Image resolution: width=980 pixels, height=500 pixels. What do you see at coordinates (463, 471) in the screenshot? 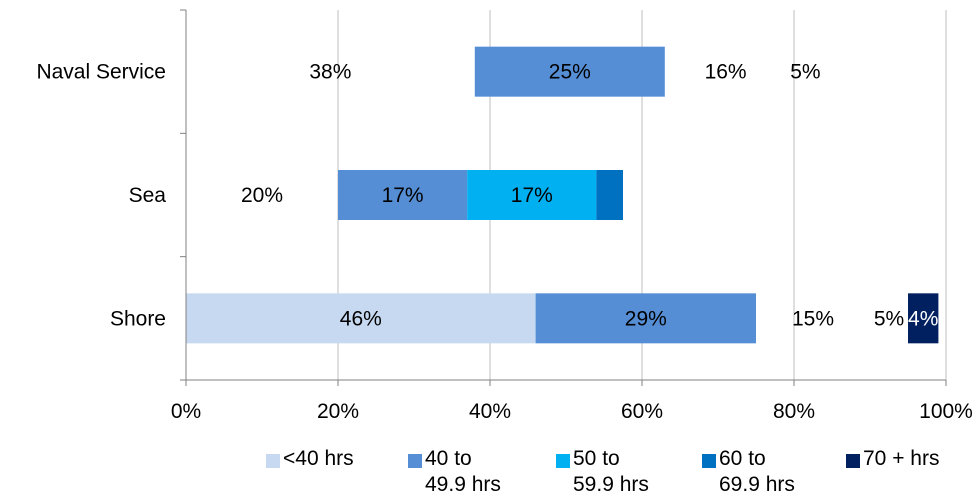
I see `legend-label: 40 to 49.9 hrs` at bounding box center [463, 471].